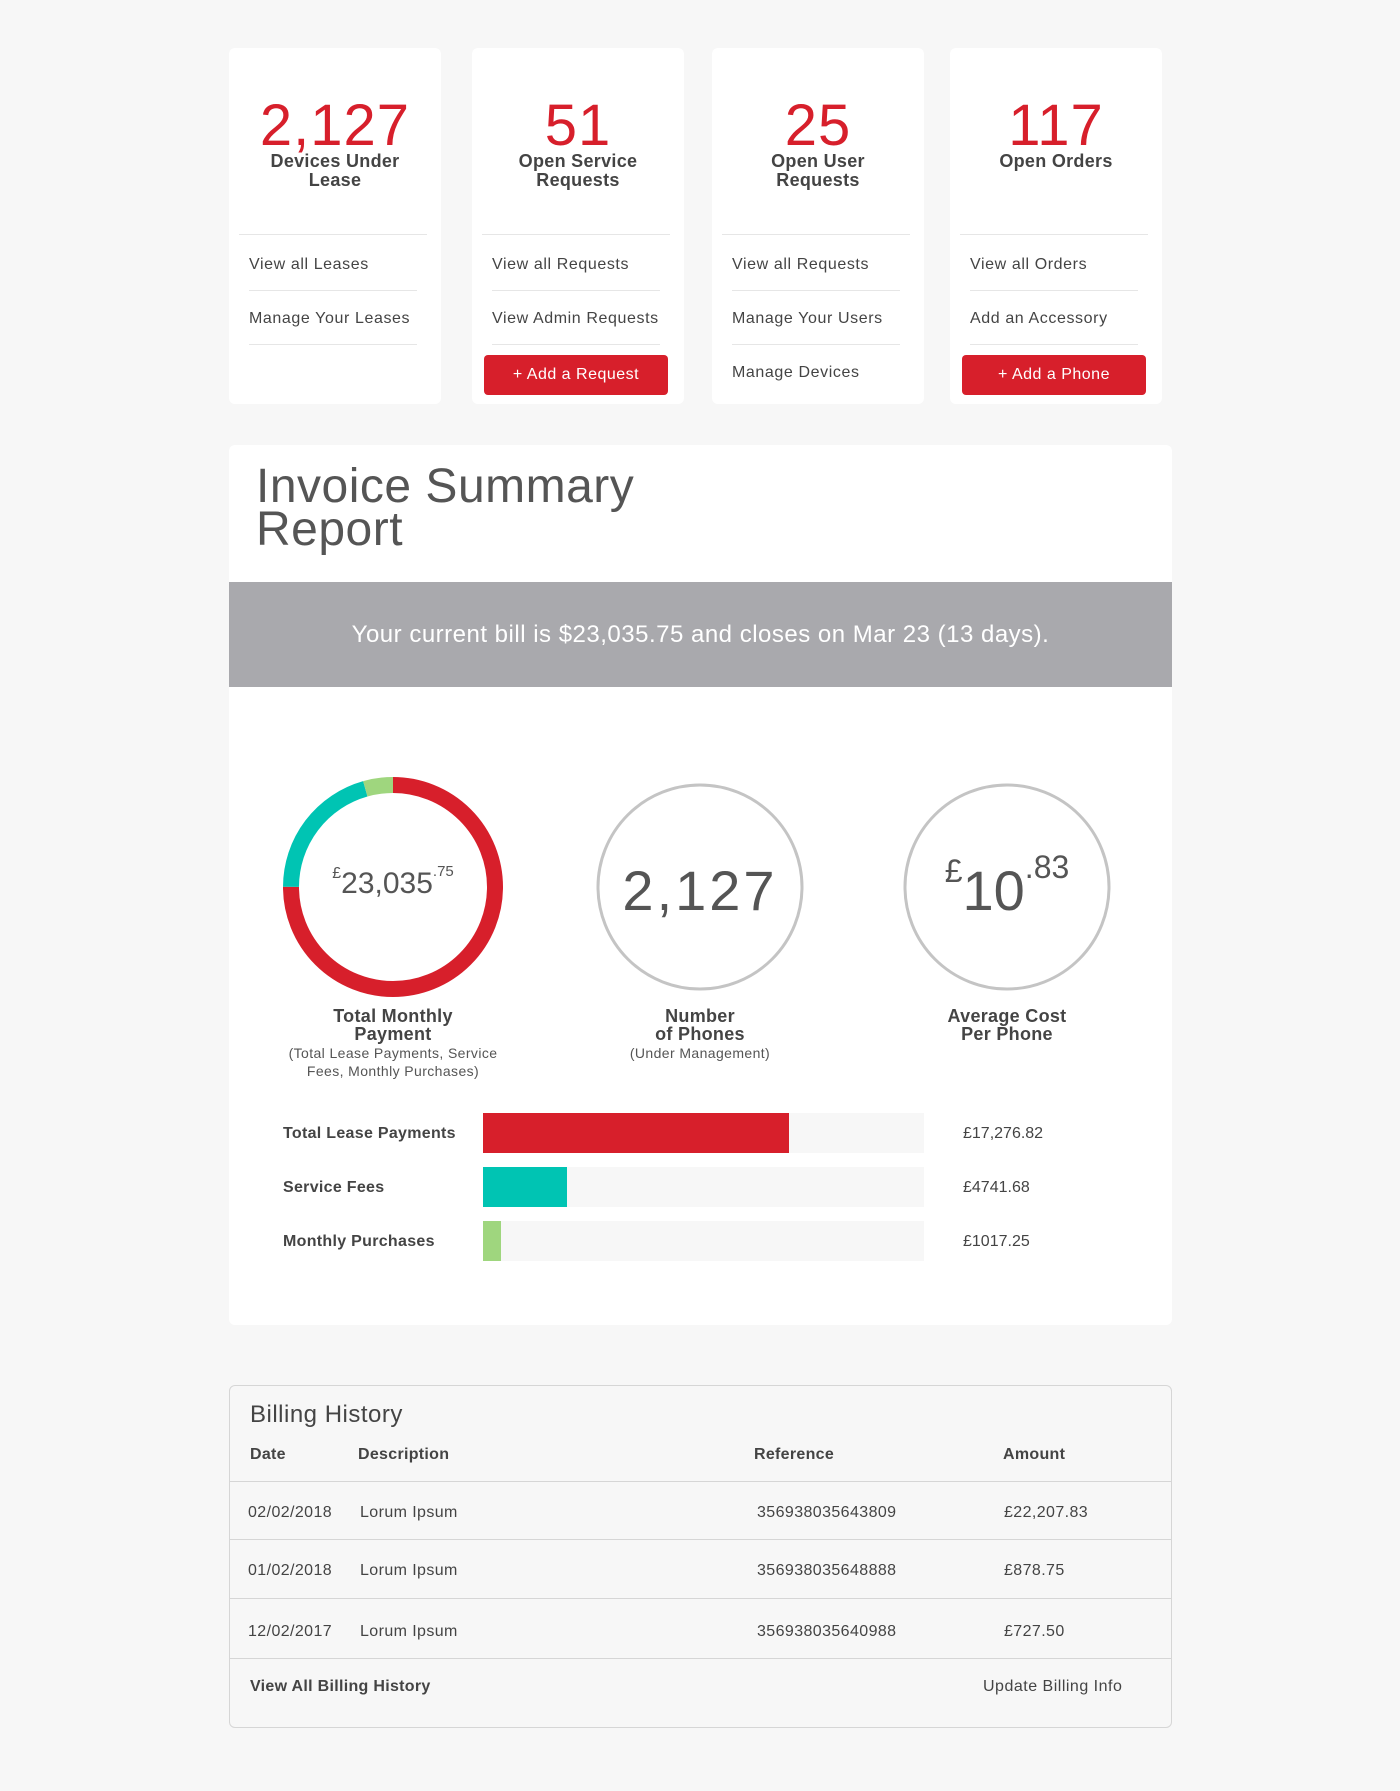  I want to click on avg-cost-circle: £10.83, so click(1007, 887).